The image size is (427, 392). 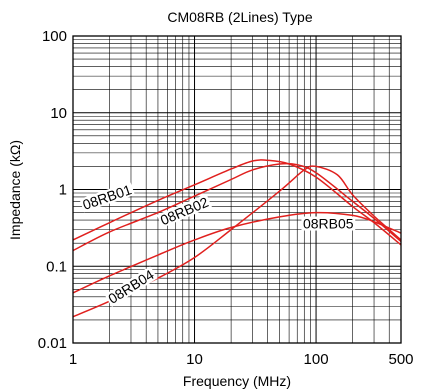 What do you see at coordinates (52, 343) in the screenshot?
I see `y-tick-label: 0.01` at bounding box center [52, 343].